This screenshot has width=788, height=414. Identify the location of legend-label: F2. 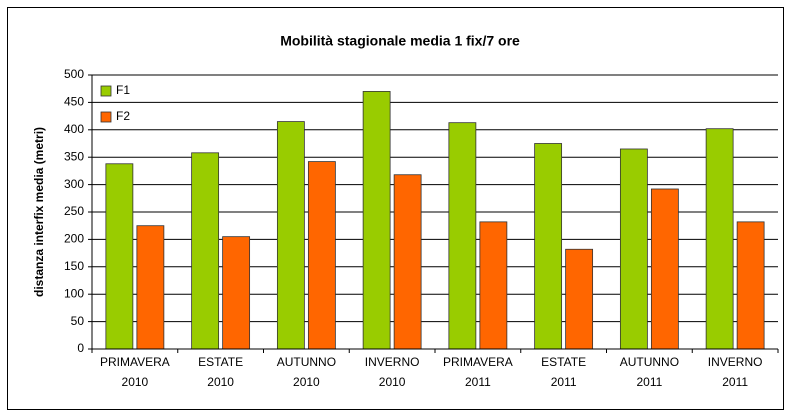
(123, 116).